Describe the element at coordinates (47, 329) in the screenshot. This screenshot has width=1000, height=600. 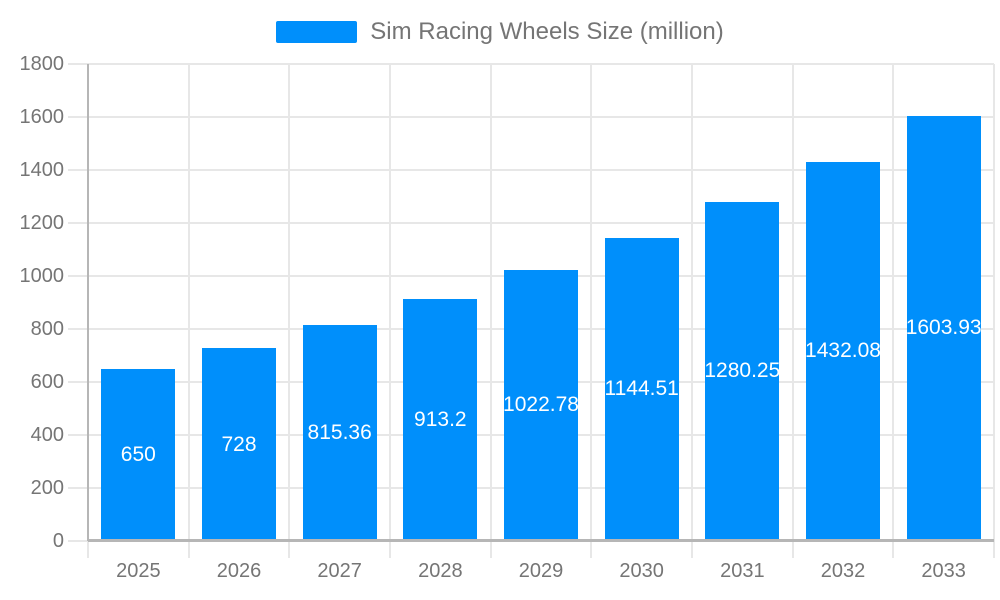
I see `y-axis-tick-label-800: 800` at that location.